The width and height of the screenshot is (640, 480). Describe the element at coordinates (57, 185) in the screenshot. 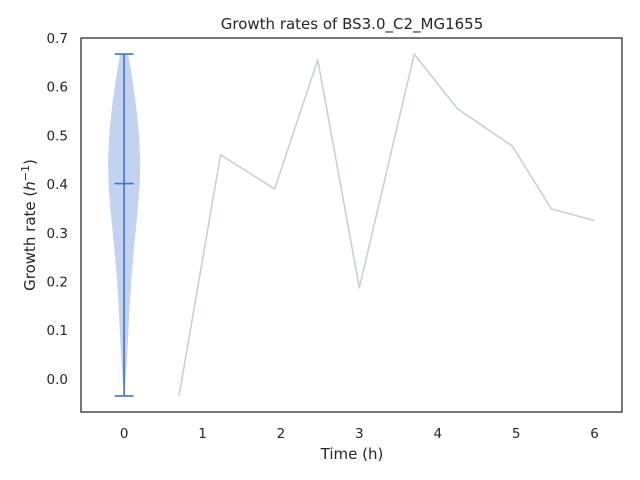

I see `y-tick-label: 0.4` at that location.